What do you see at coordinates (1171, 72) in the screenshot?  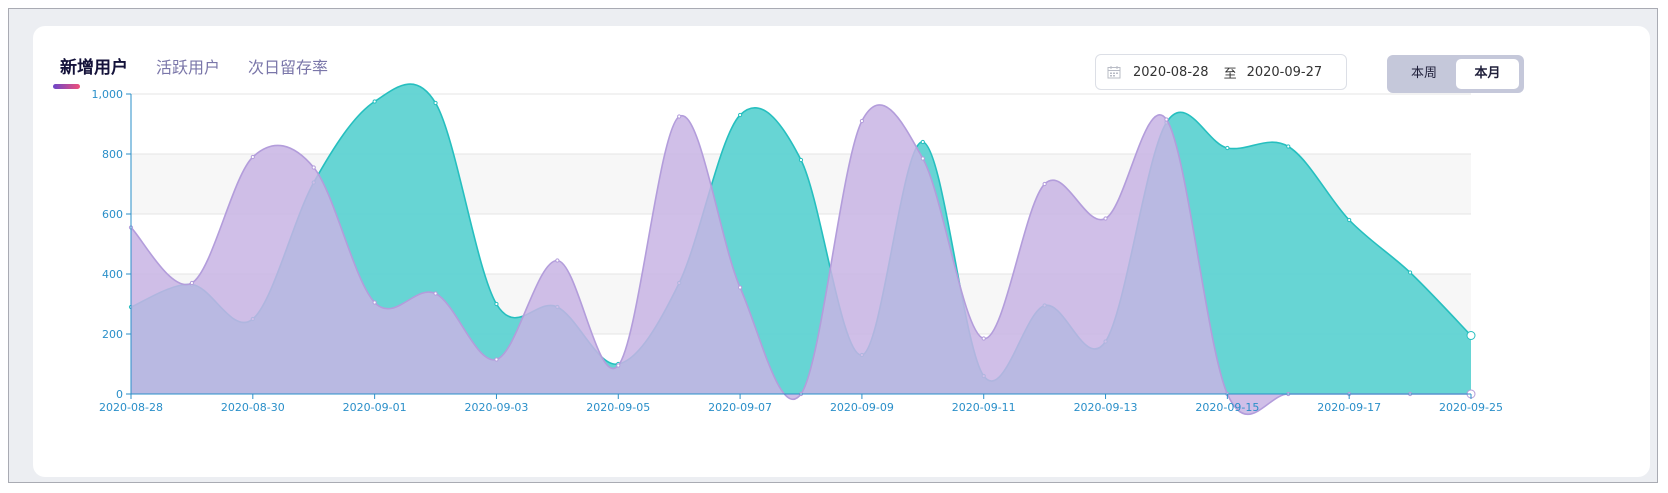 I see `start-date: 2020-08-28` at bounding box center [1171, 72].